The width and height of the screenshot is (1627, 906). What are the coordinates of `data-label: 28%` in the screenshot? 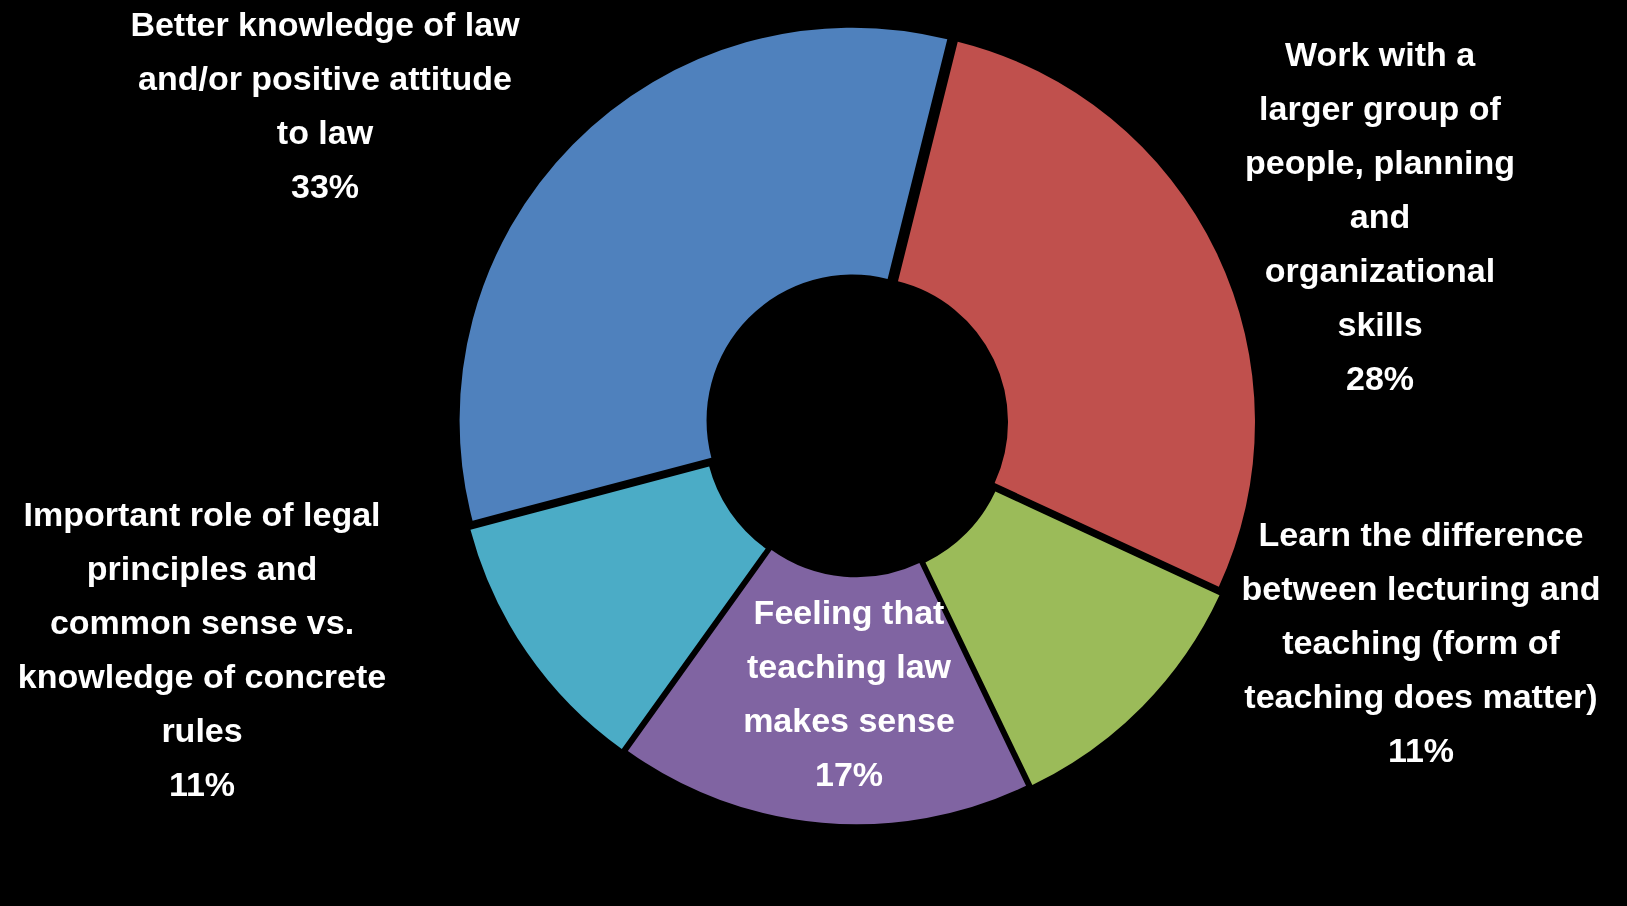 It's located at (1380, 378).